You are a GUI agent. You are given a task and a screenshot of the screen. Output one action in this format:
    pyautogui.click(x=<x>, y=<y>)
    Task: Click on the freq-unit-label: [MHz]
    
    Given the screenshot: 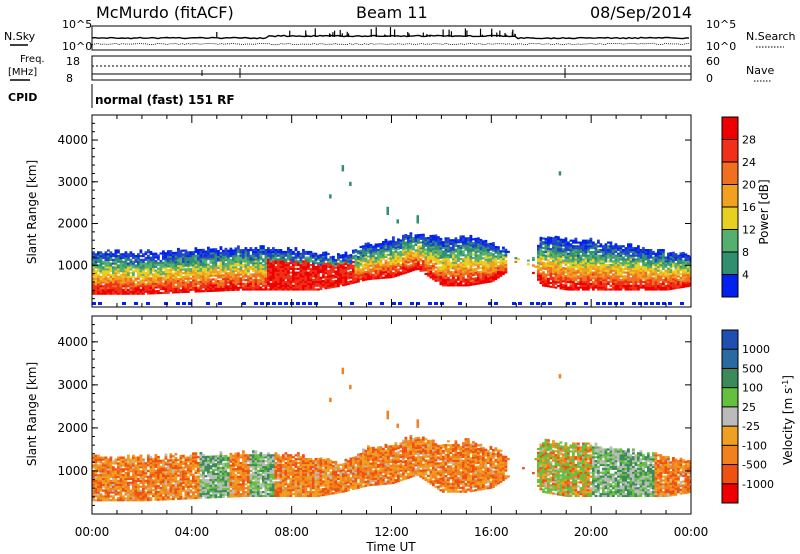 What is the action you would take?
    pyautogui.click(x=22, y=72)
    